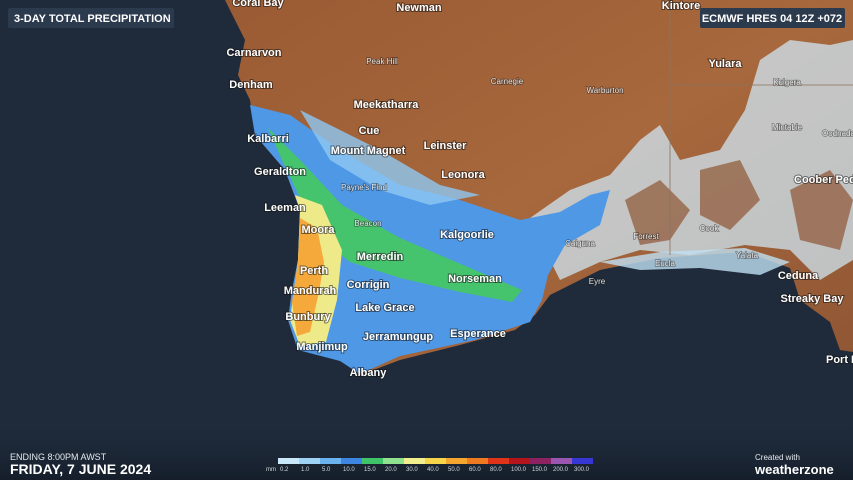 This screenshot has height=480, width=853. What do you see at coordinates (322, 347) in the screenshot?
I see `place-label: Manjimup` at bounding box center [322, 347].